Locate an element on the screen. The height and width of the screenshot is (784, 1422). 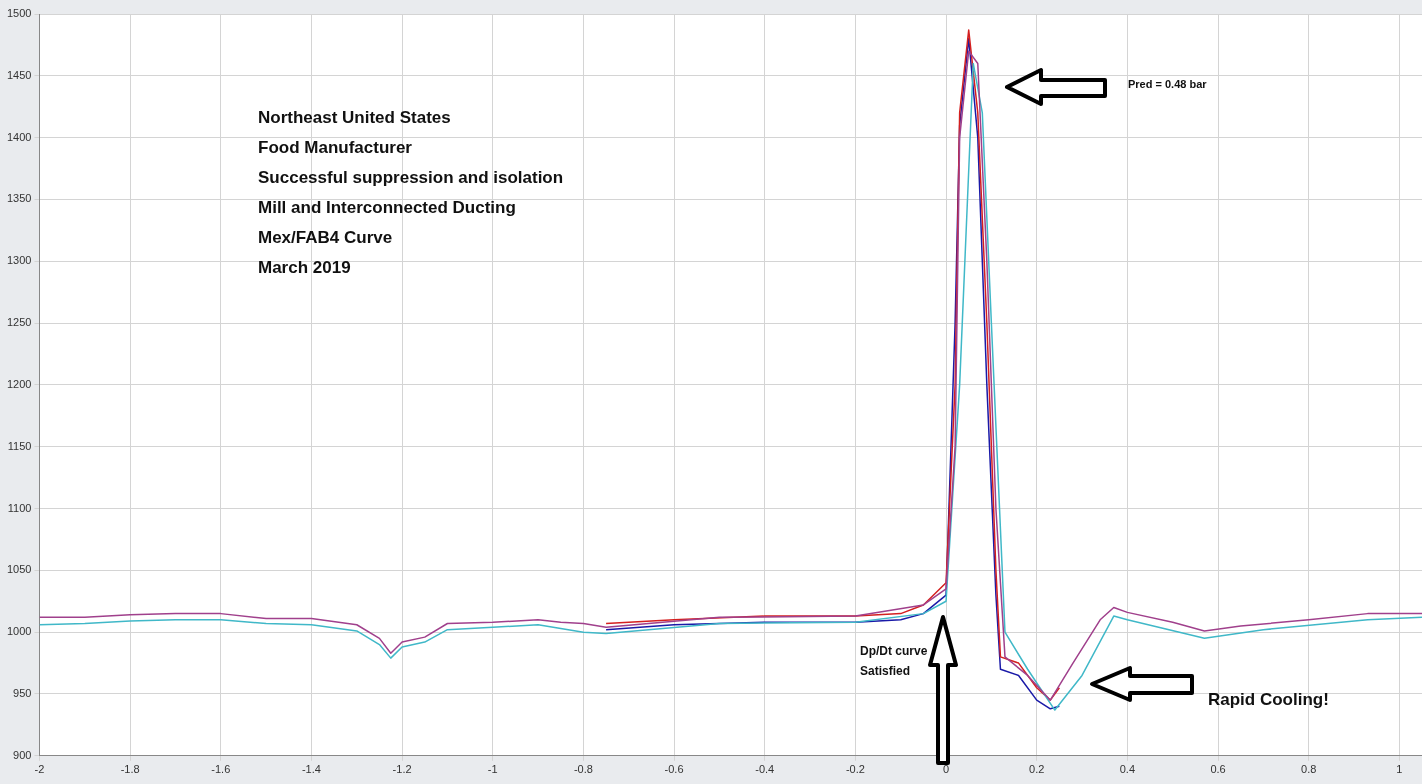
y-tick-label: 950 is located at coordinates (22, 693).